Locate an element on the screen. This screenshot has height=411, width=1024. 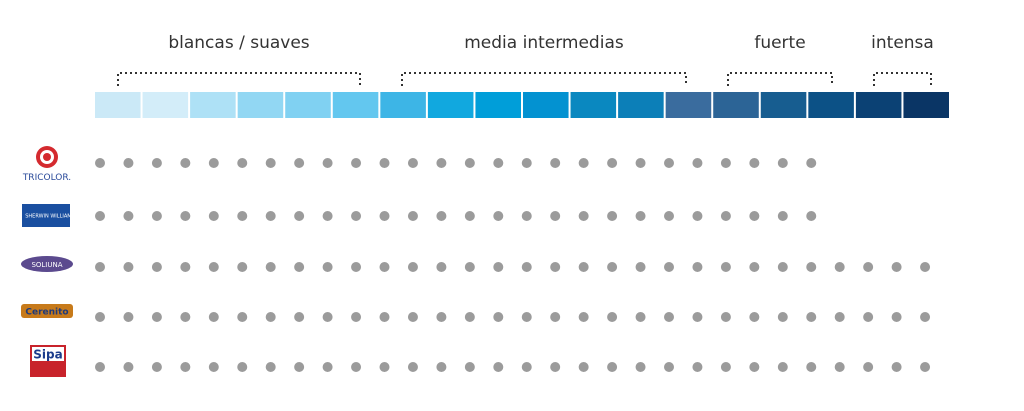
group-label: fuerte is located at coordinates (779, 43).